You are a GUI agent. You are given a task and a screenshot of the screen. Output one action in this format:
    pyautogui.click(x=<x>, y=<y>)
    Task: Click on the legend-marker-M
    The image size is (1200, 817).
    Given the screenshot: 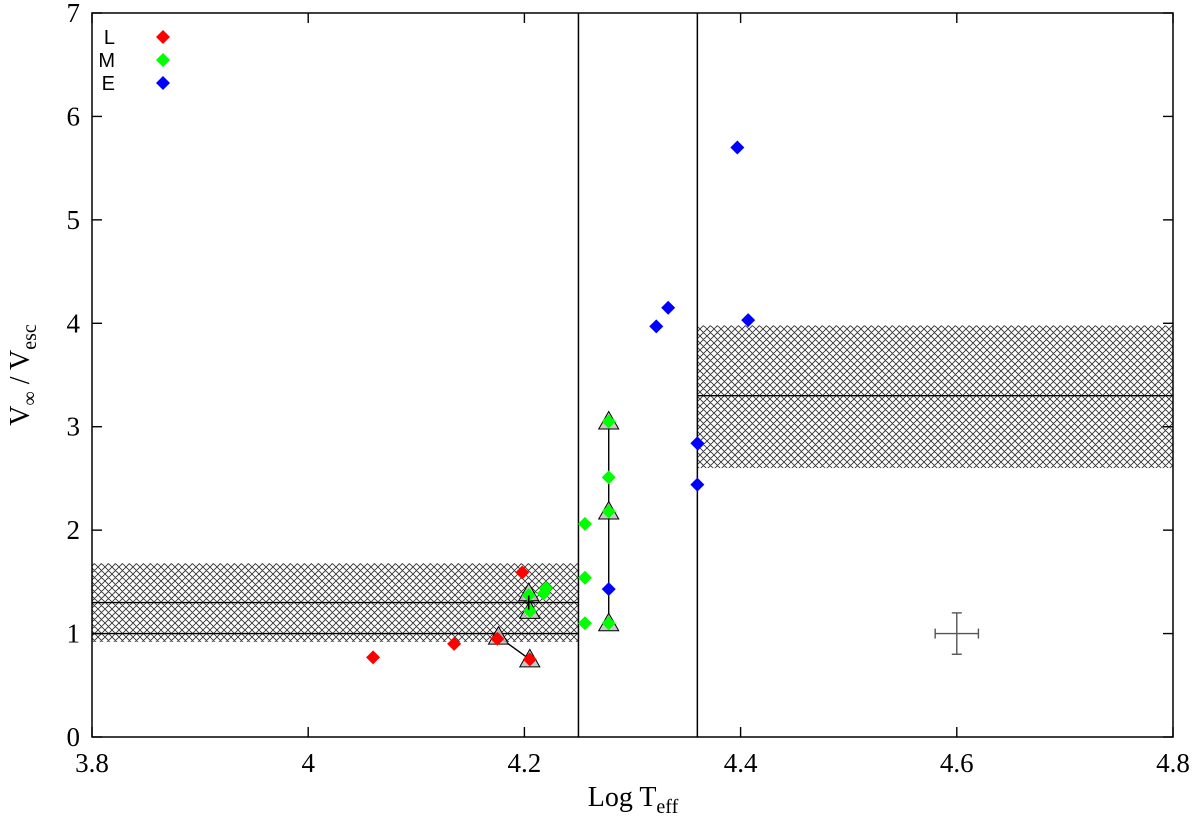 What is the action you would take?
    pyautogui.click(x=163, y=60)
    